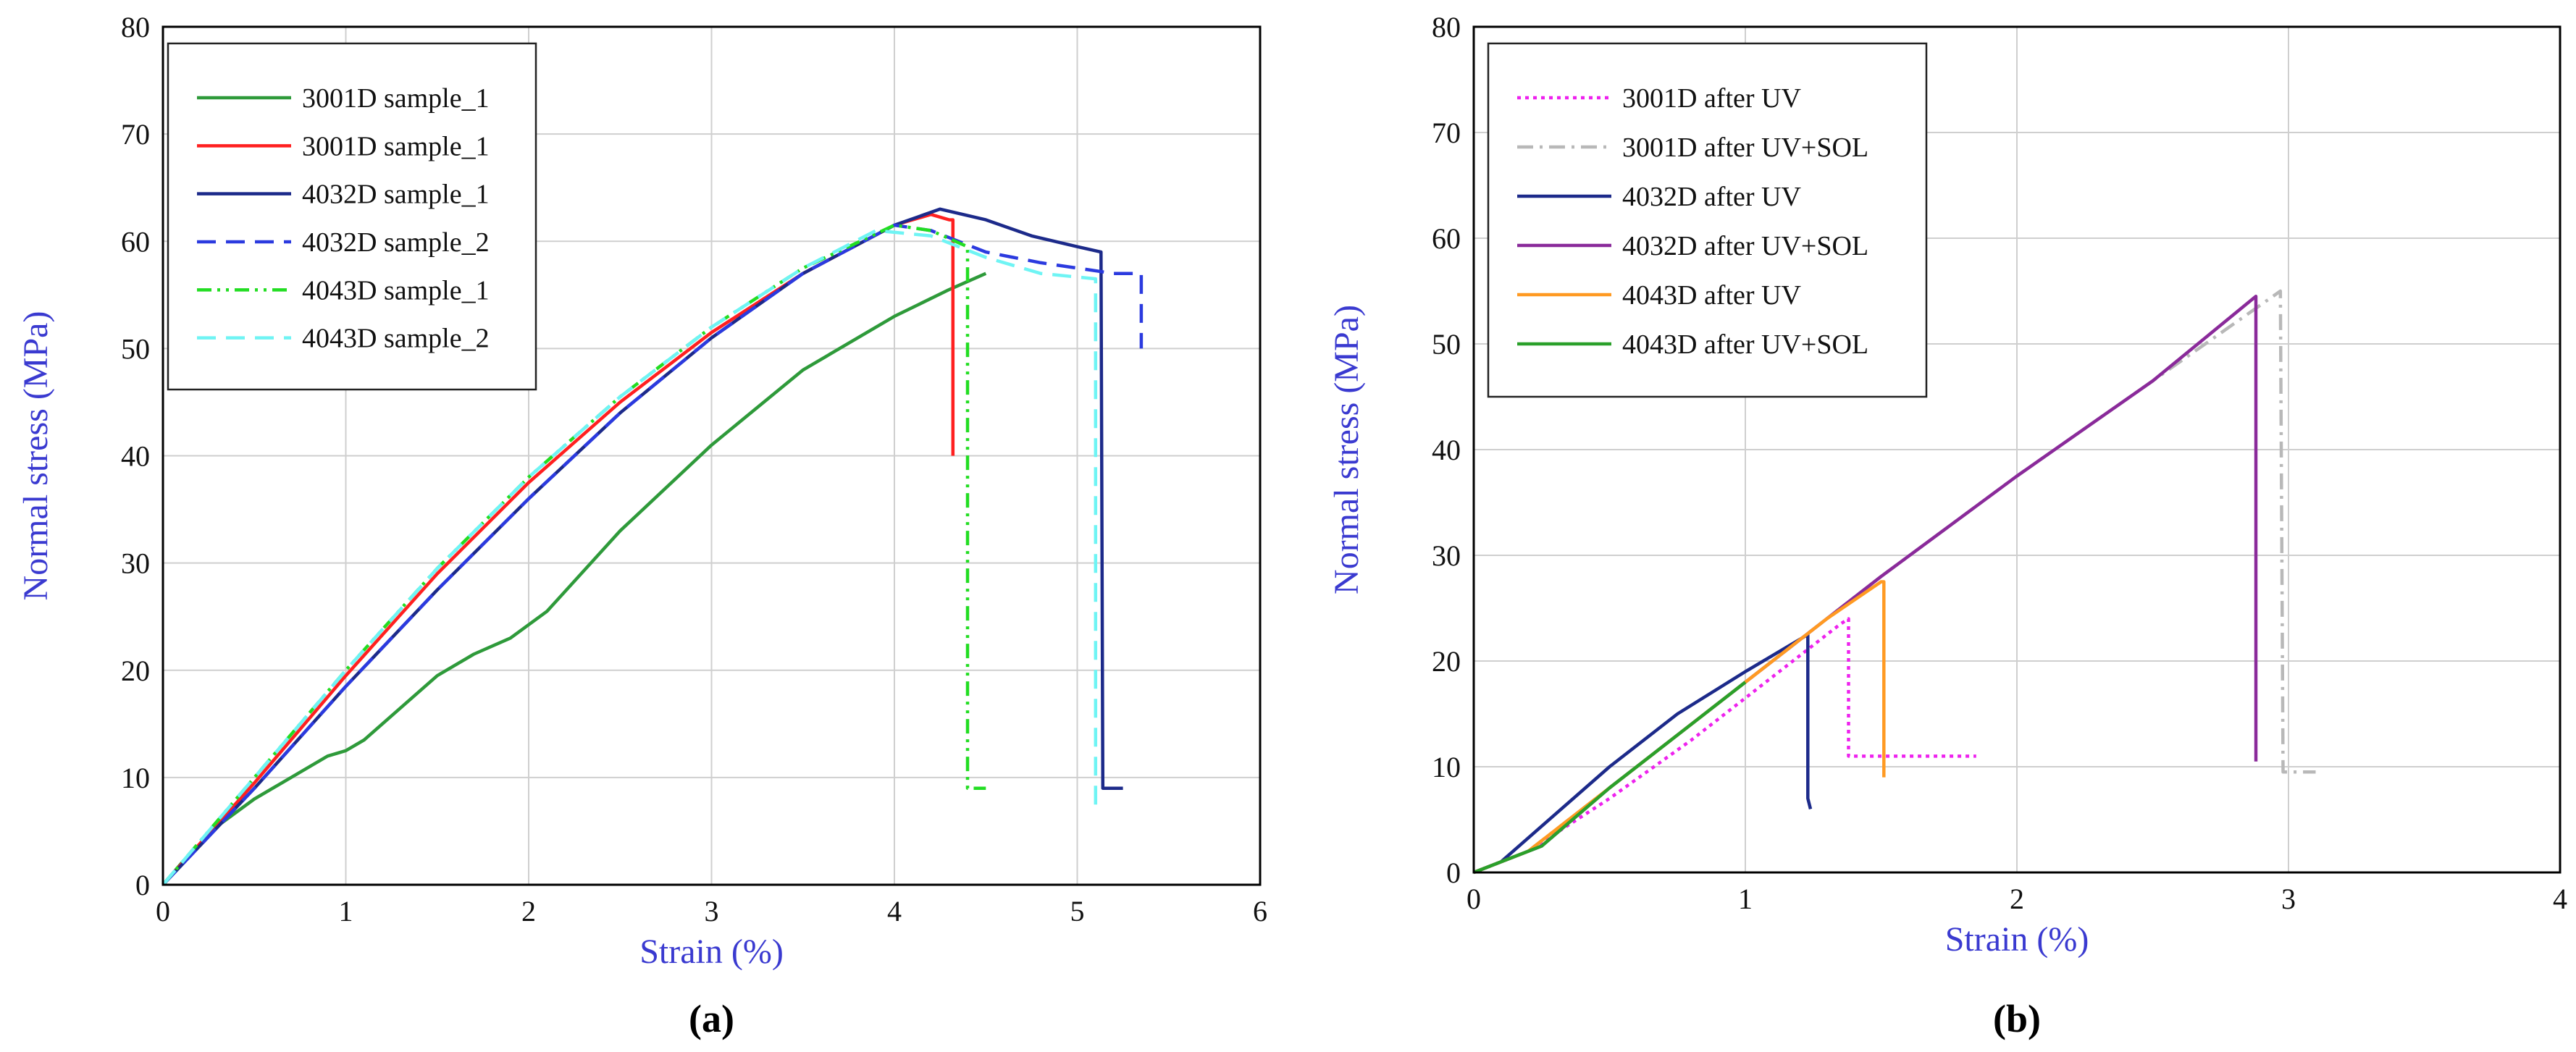 The width and height of the screenshot is (2576, 1052). What do you see at coordinates (1711, 98) in the screenshot?
I see `legend-label: 3001D after UV` at bounding box center [1711, 98].